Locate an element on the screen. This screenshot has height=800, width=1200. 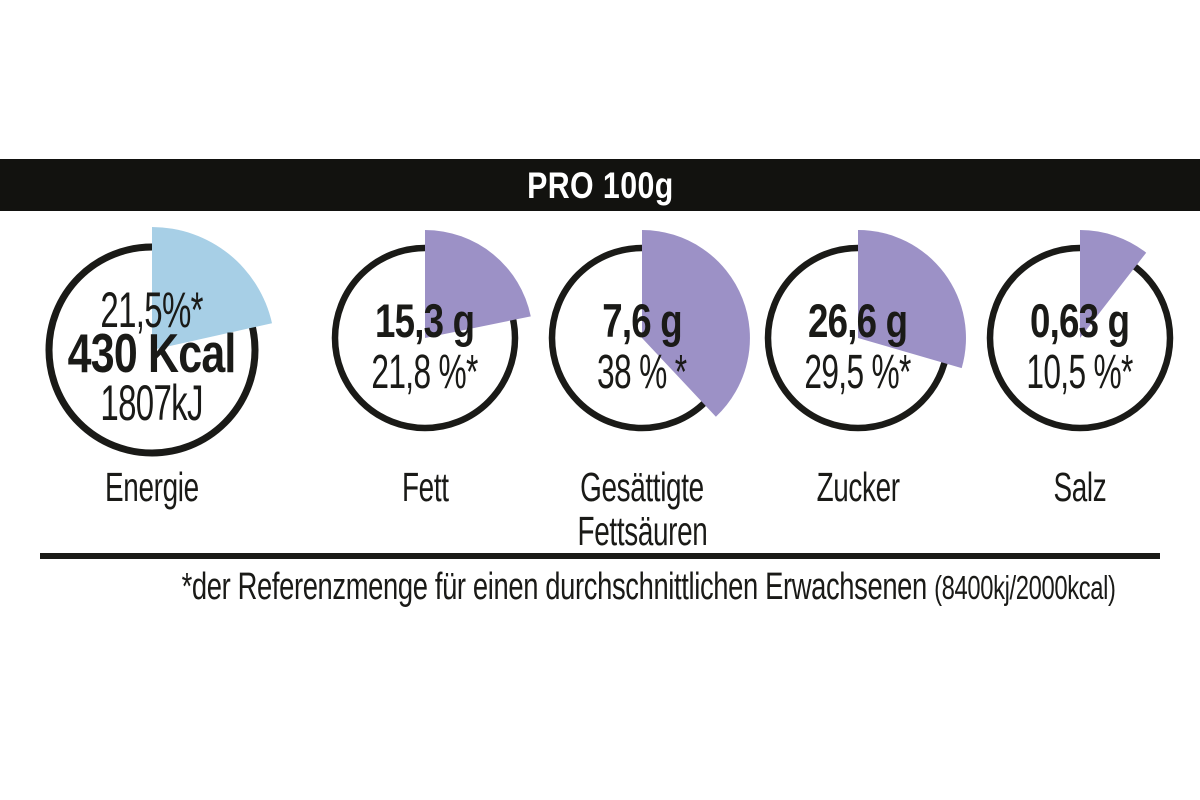
salz-percent: 10,5 %* is located at coordinates (1080, 372).